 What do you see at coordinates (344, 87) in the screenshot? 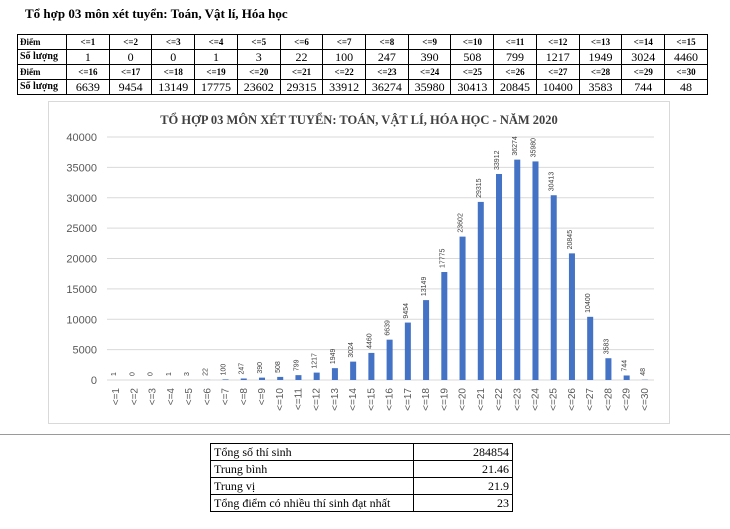
I see `count-cell: 33912` at bounding box center [344, 87].